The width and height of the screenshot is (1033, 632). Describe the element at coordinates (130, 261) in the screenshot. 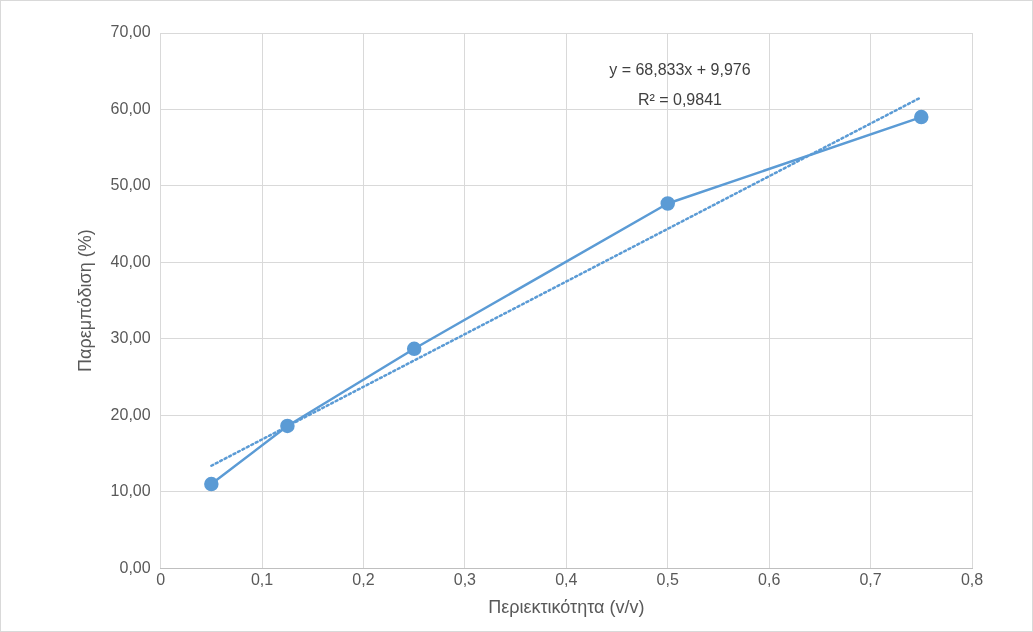

I see `y-tick-label: 40,00` at that location.